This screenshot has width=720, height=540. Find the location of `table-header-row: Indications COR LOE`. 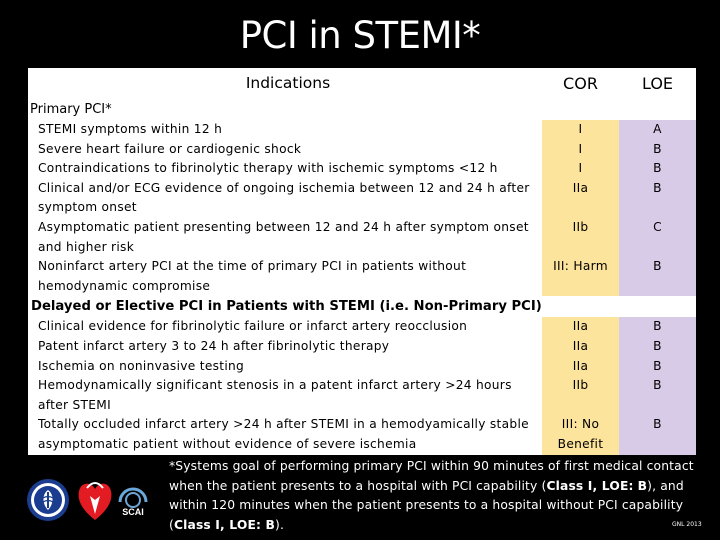

table-header-row: Indications COR LOE is located at coordinates (362, 83).